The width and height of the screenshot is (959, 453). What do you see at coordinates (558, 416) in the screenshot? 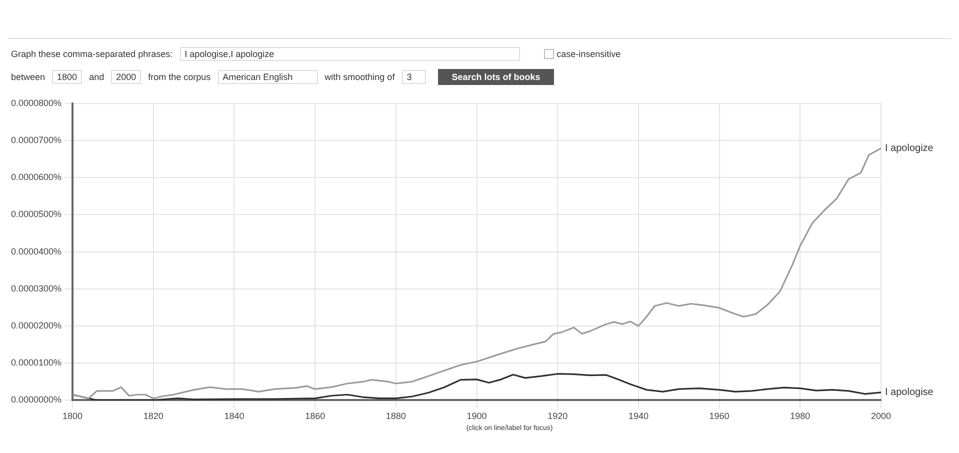
I see `x-tick-label: 1920` at bounding box center [558, 416].